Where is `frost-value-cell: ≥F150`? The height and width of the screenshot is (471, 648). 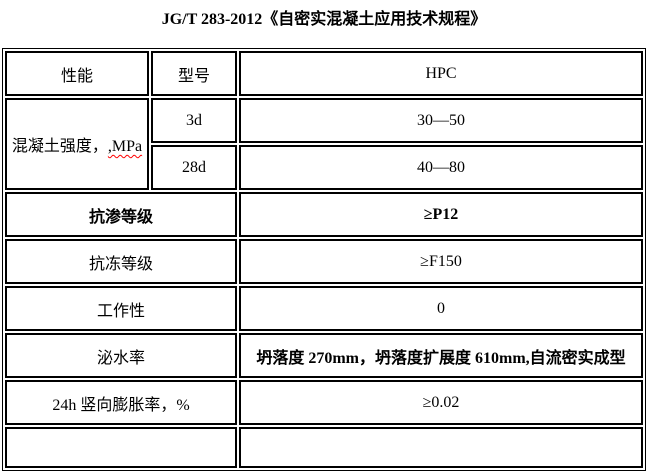
frost-value-cell: ≥F150 is located at coordinates (441, 261).